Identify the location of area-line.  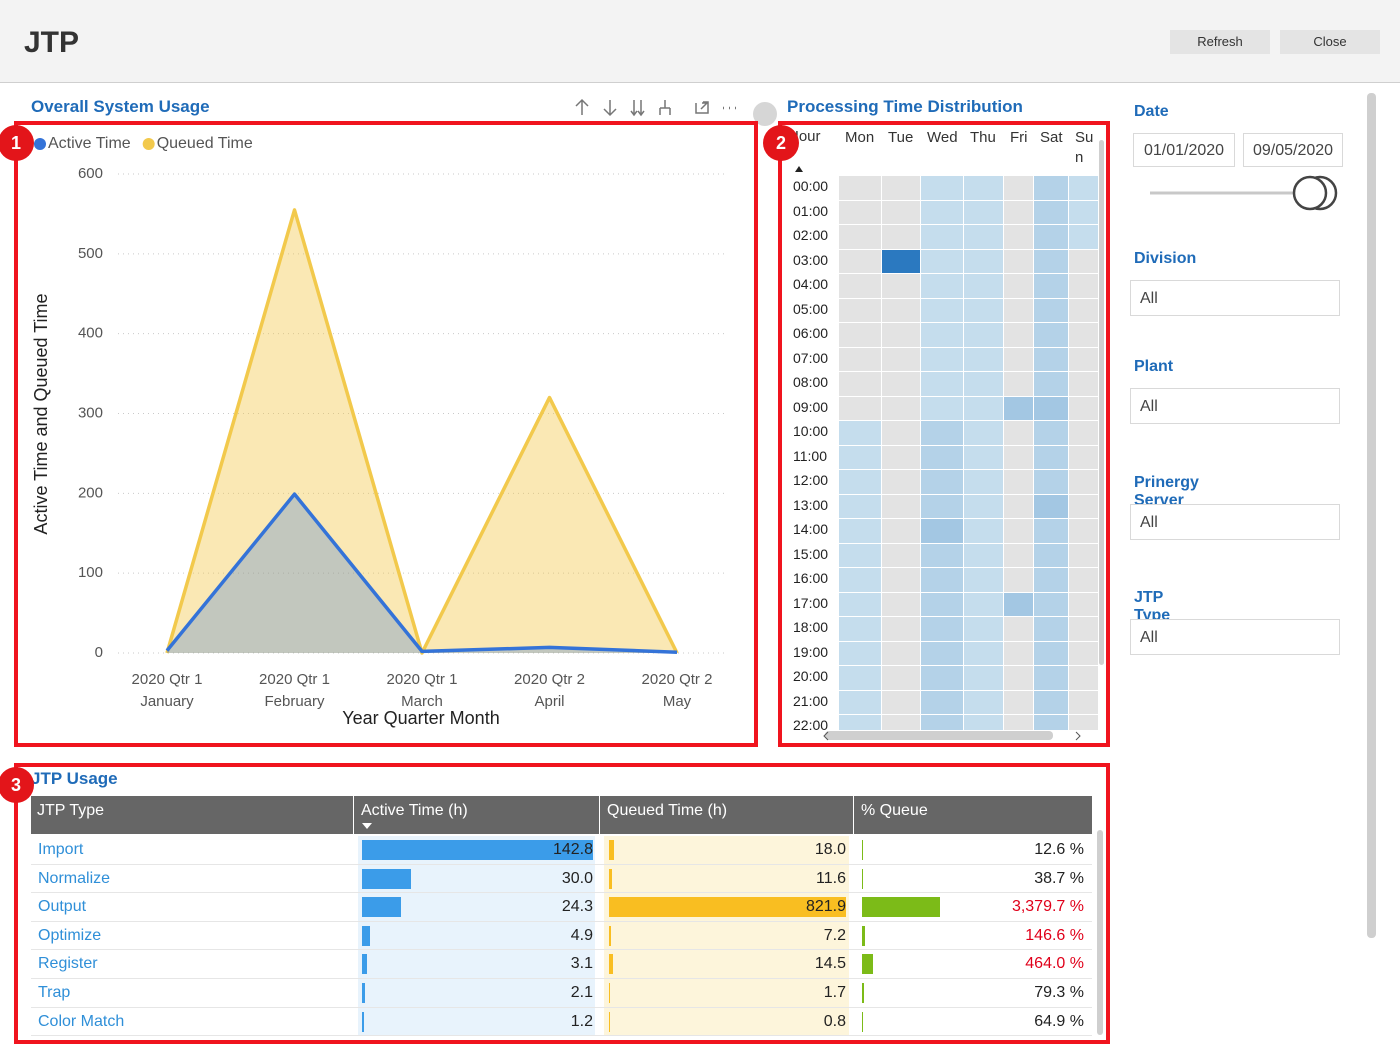
(421, 573).